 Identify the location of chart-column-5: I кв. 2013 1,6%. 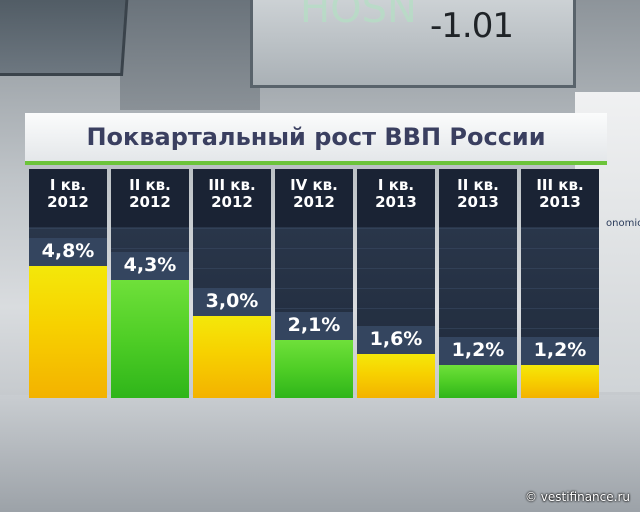
(396, 283).